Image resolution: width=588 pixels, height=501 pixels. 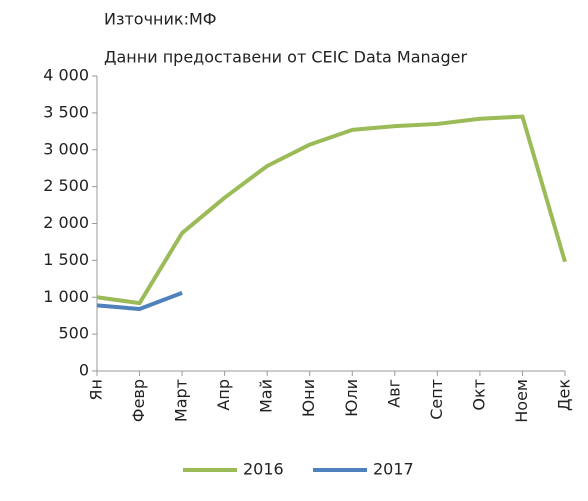 I want to click on x-tick-label: Февр, so click(x=138, y=400).